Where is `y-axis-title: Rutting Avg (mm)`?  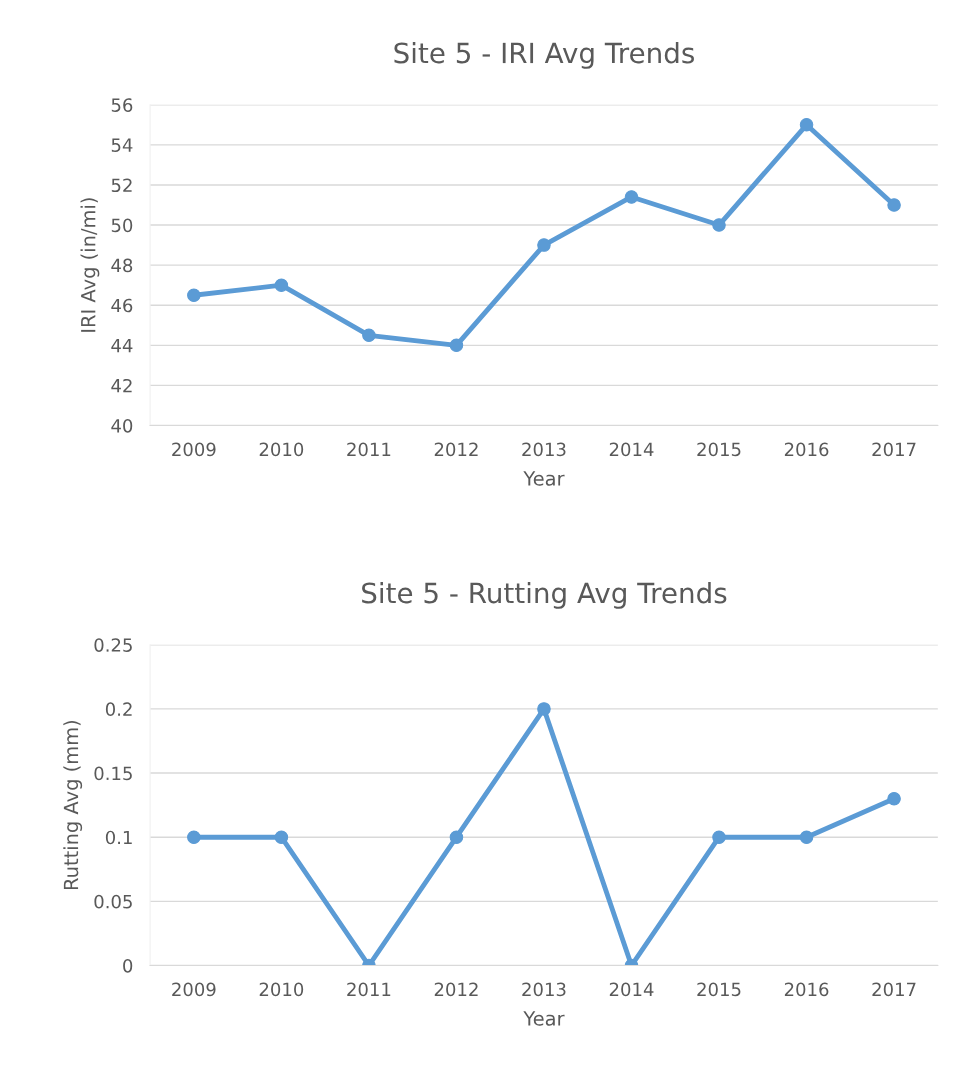 y-axis-title: Rutting Avg (mm) is located at coordinates (73, 805).